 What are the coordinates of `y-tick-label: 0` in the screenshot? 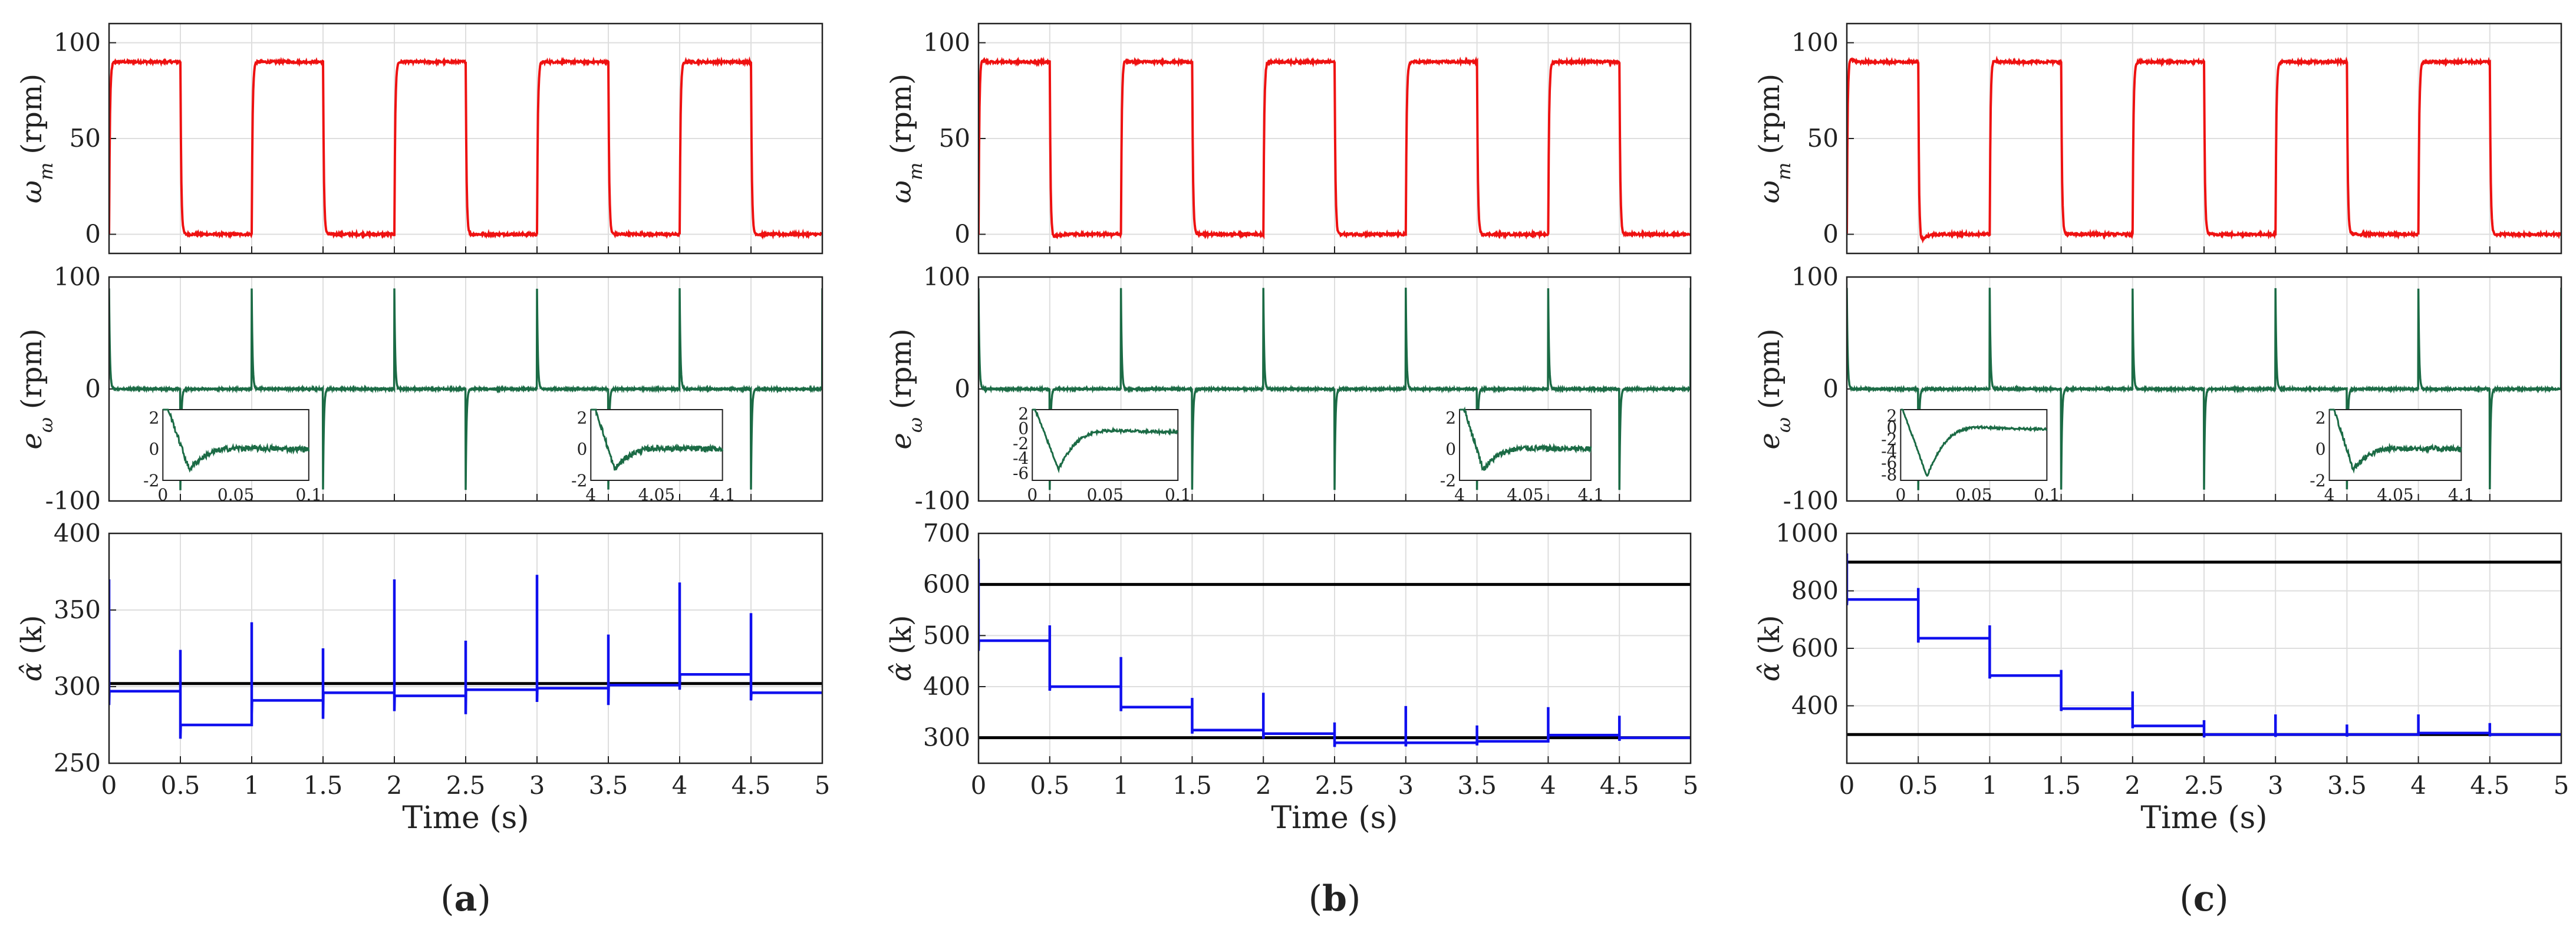 It's located at (93, 234).